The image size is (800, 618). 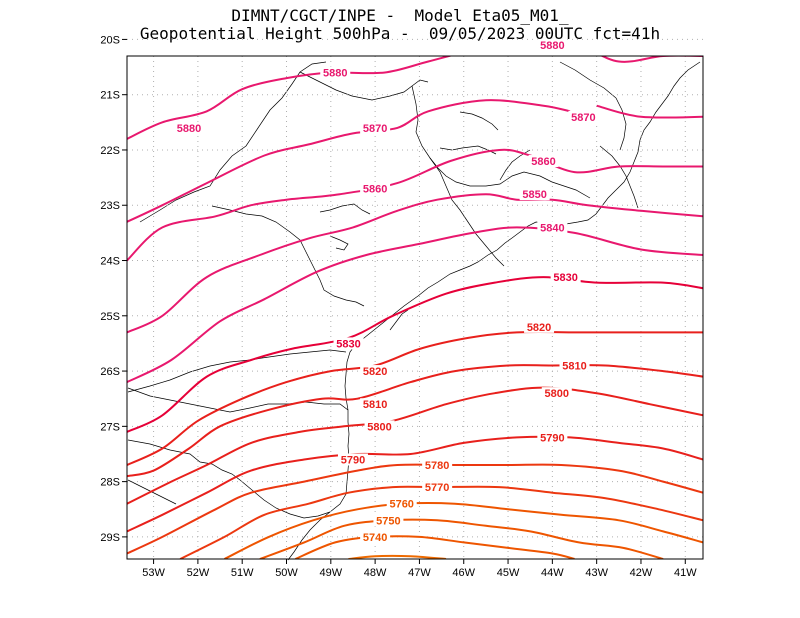 I want to click on contour-label-5850: 5850, so click(x=534, y=195).